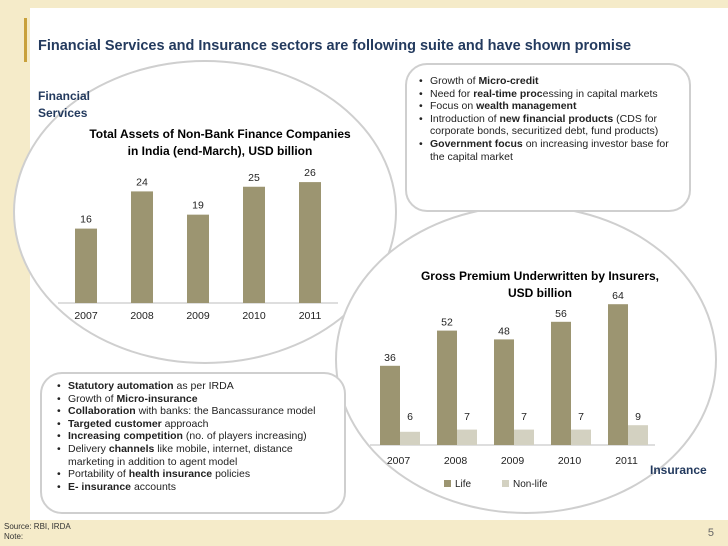  What do you see at coordinates (310, 173) in the screenshot?
I see `data-label-2011: 26` at bounding box center [310, 173].